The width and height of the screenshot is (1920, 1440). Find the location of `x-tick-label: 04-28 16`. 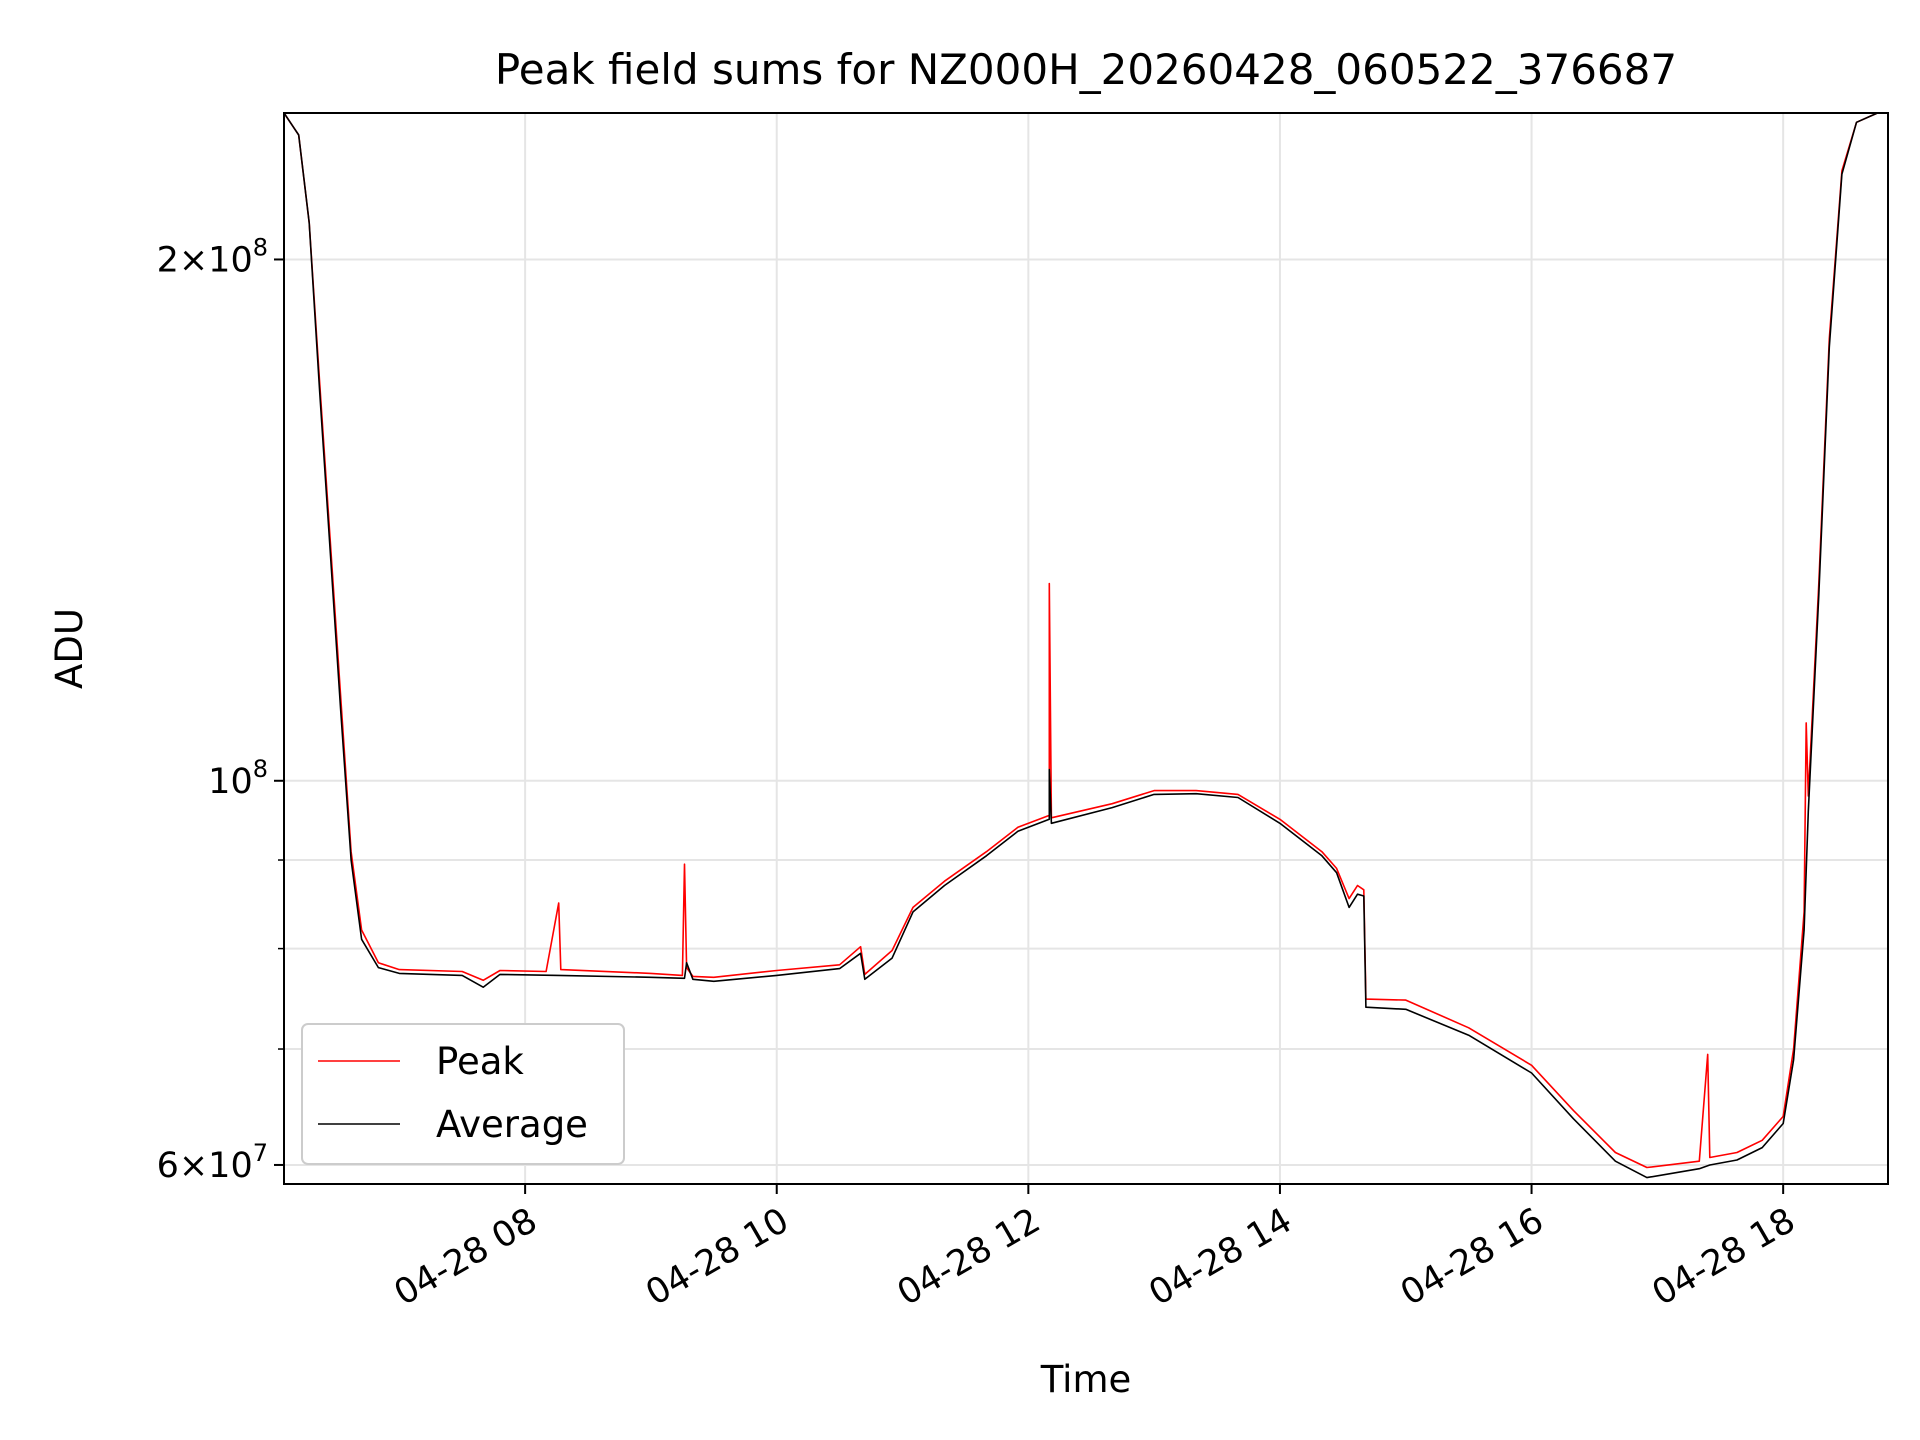

x-tick-label: 04-28 16 is located at coordinates (1472, 1257).